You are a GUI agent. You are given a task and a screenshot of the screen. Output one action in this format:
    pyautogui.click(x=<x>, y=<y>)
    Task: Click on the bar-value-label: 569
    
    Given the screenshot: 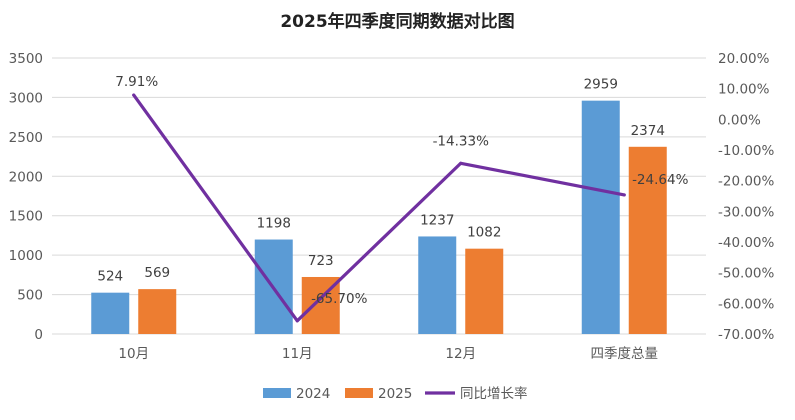 What is the action you would take?
    pyautogui.click(x=157, y=273)
    